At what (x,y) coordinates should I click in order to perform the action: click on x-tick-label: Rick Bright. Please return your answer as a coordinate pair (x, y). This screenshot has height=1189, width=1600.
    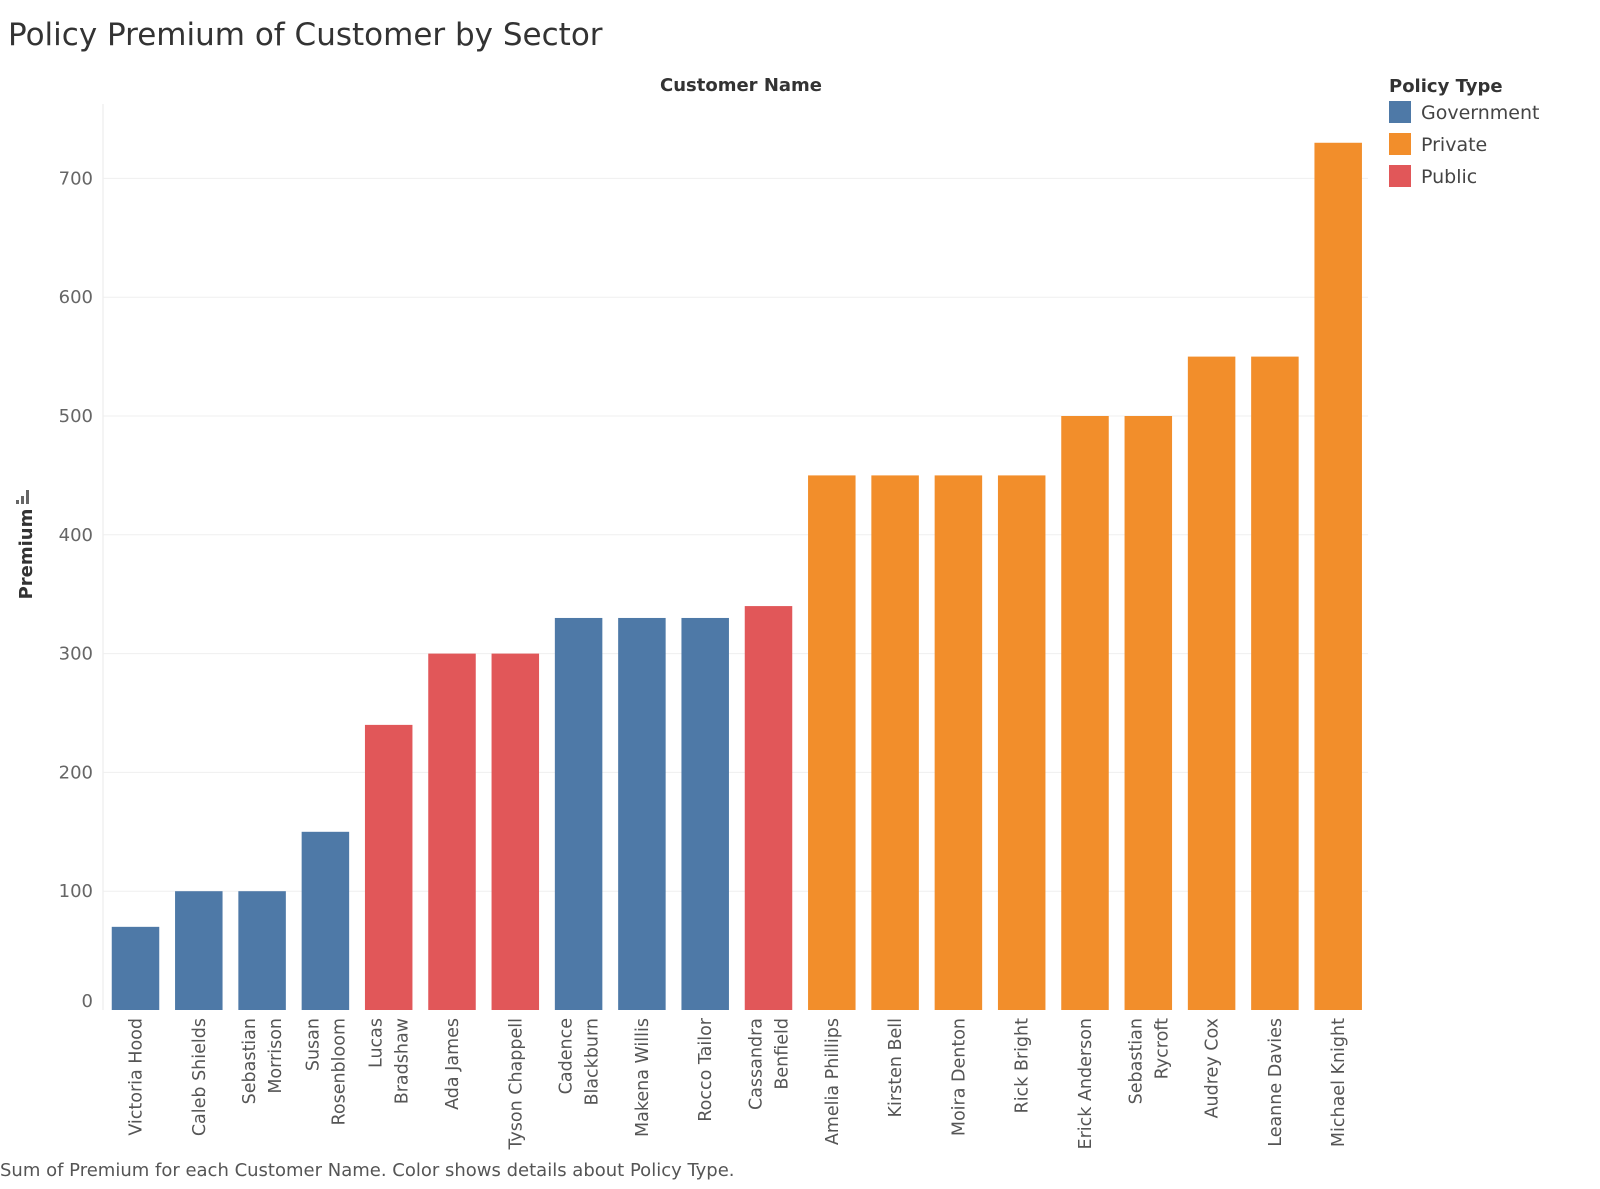
    Looking at the image, I should click on (1023, 1066).